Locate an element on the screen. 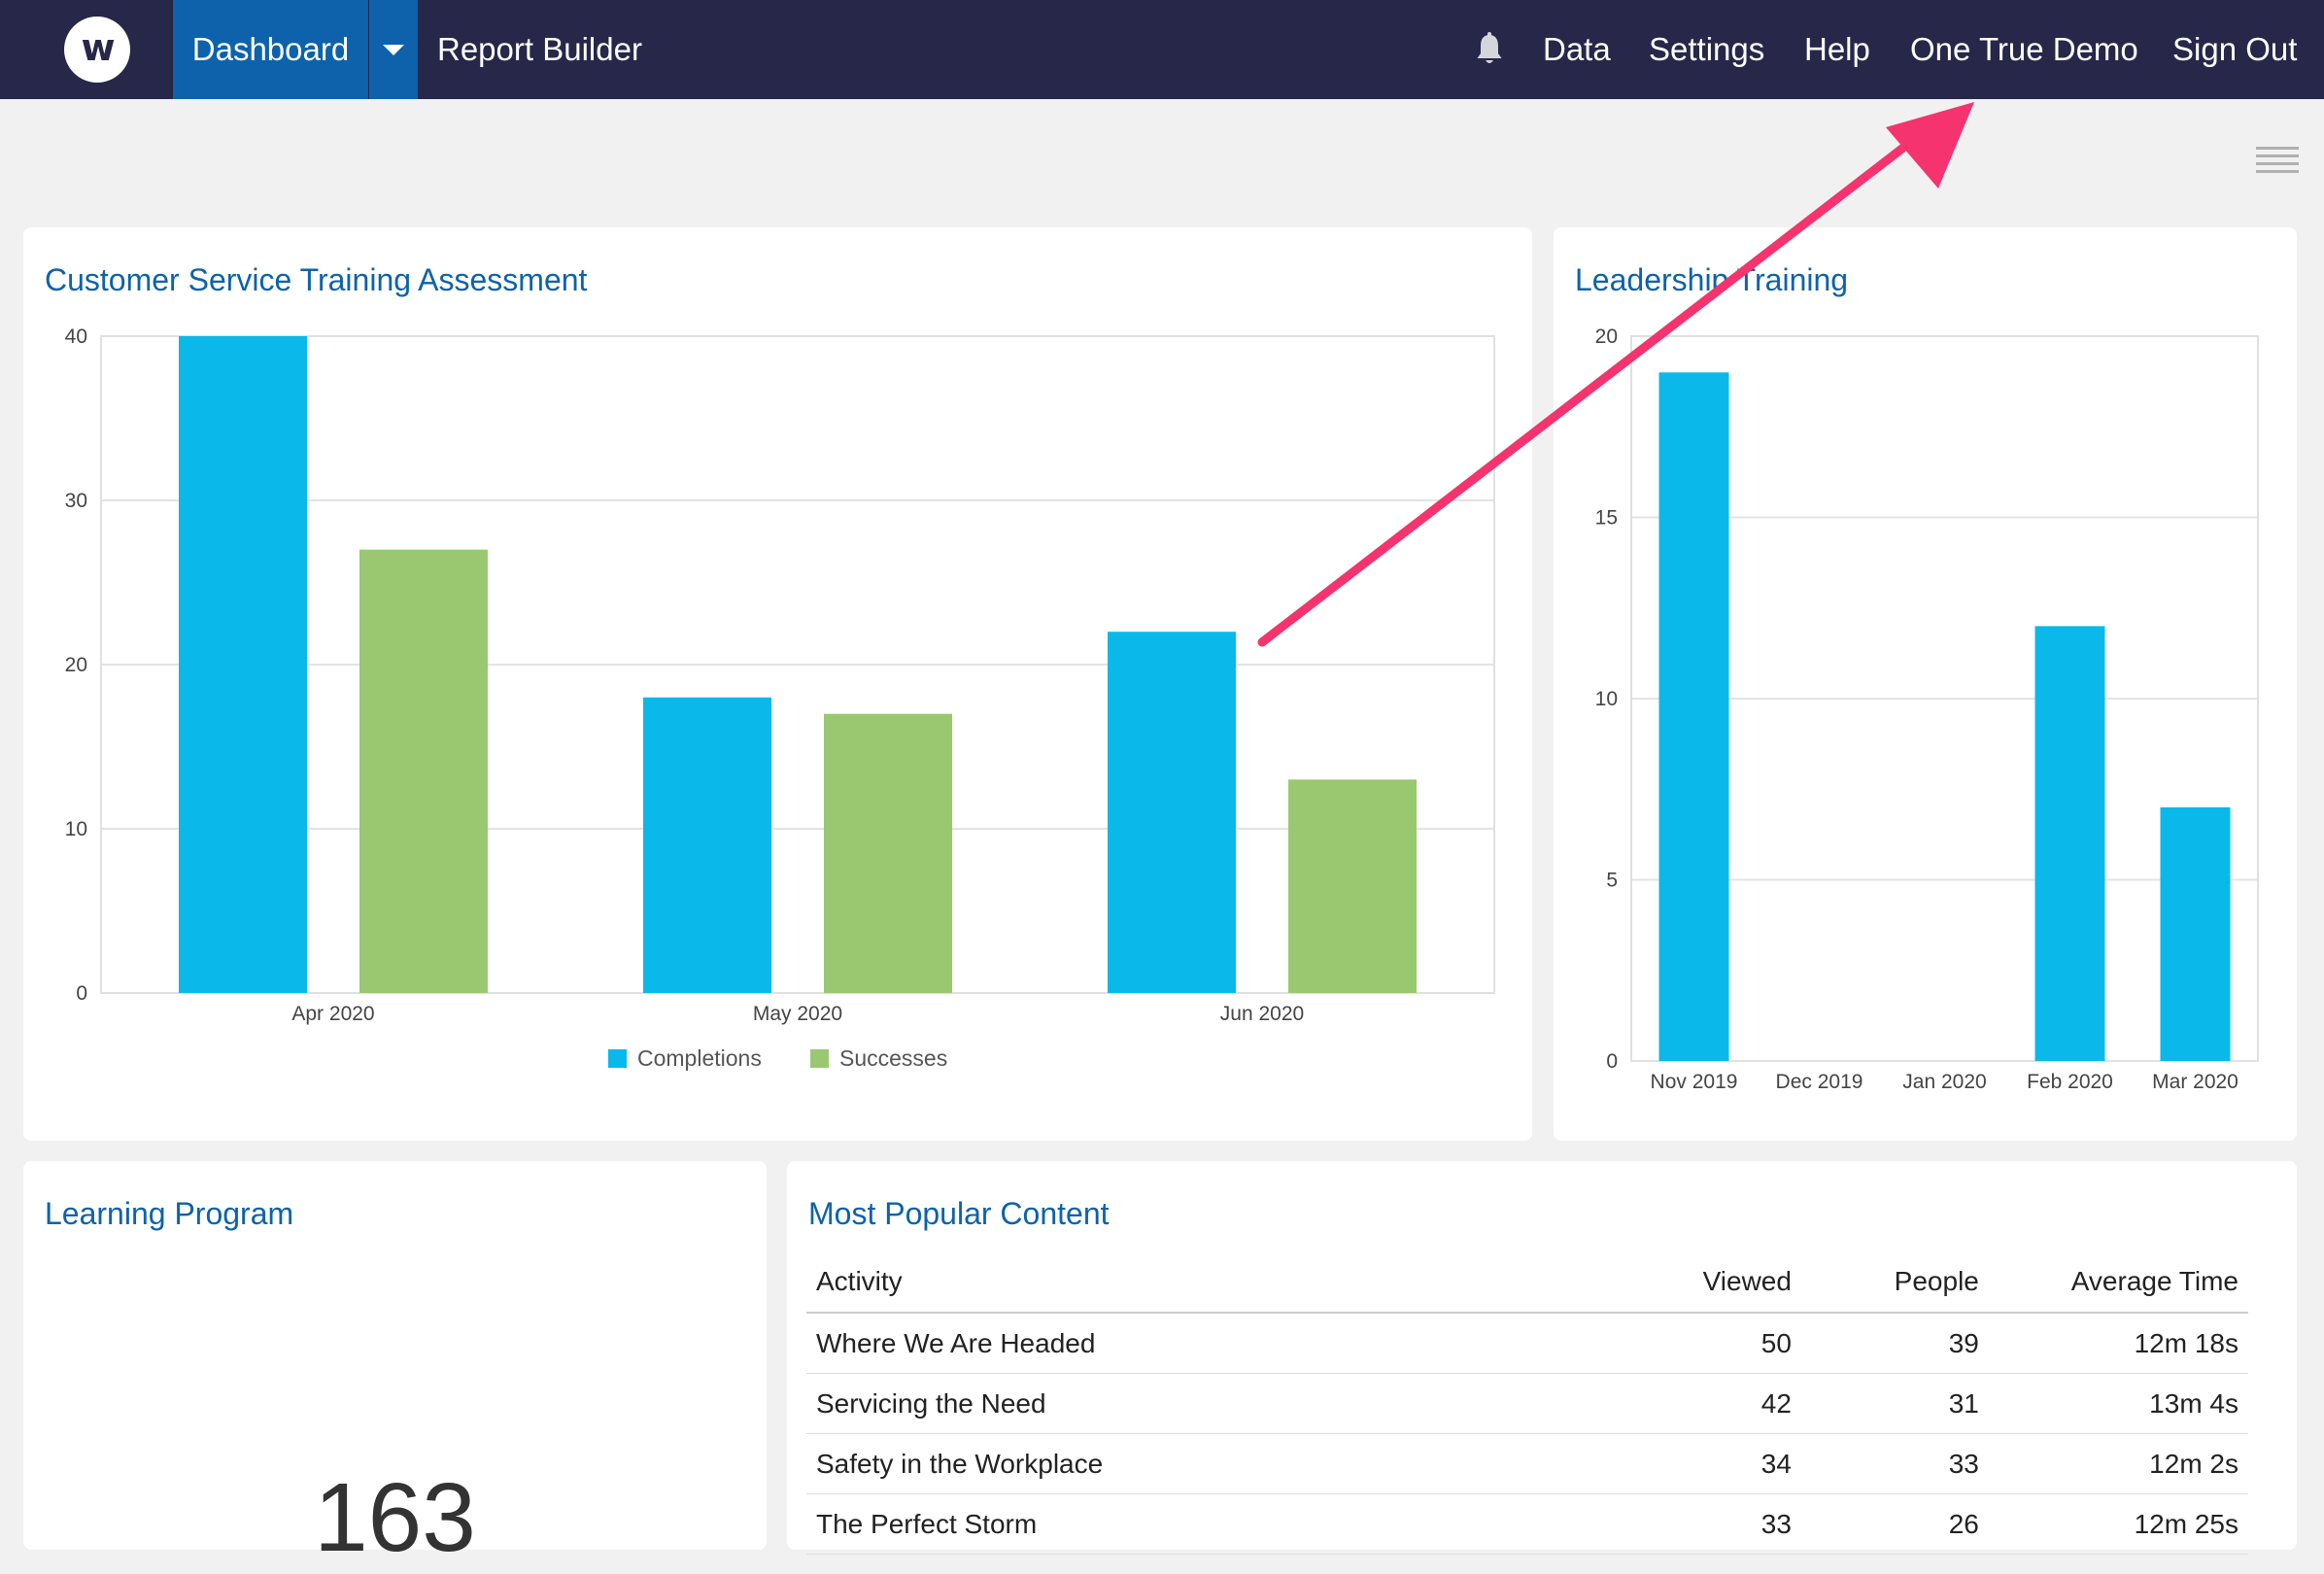 This screenshot has width=2324, height=1574. menu-icon is located at coordinates (2278, 164).